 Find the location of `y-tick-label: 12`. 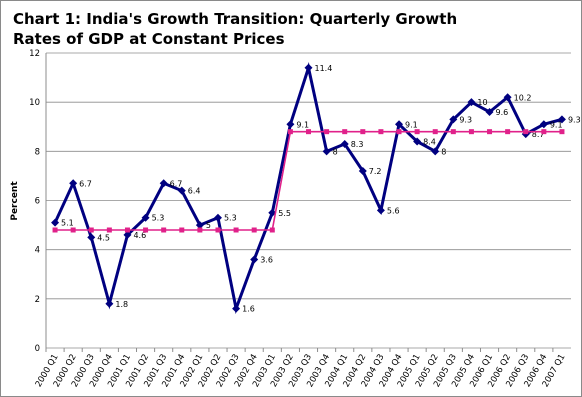

y-tick-label: 12 is located at coordinates (34, 54).